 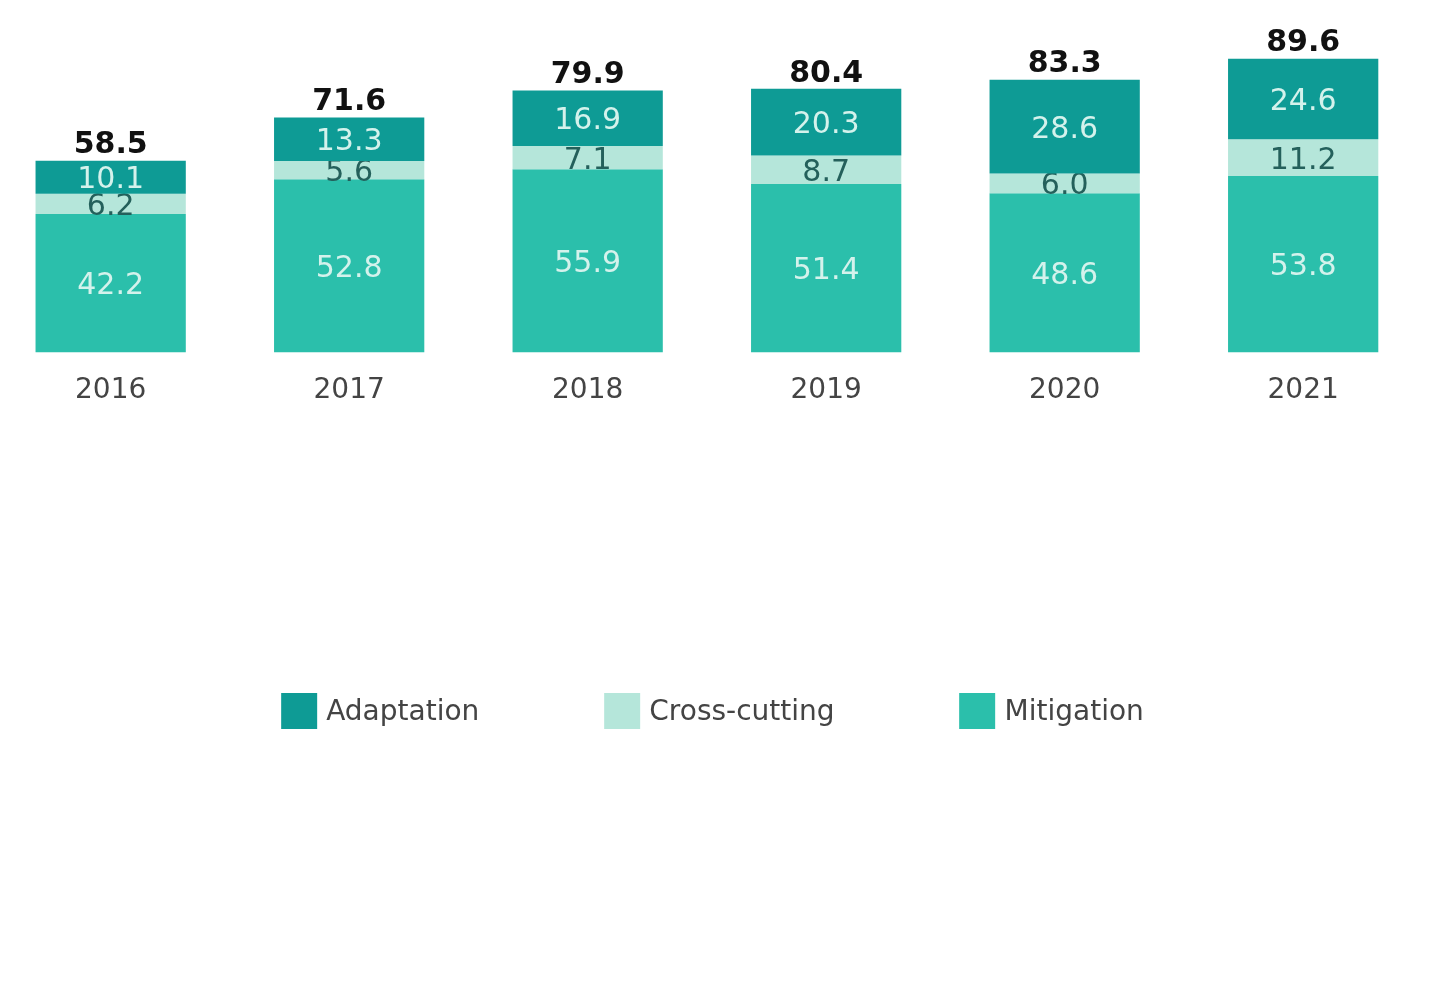 I want to click on data-label: 16.9, so click(x=588, y=119).